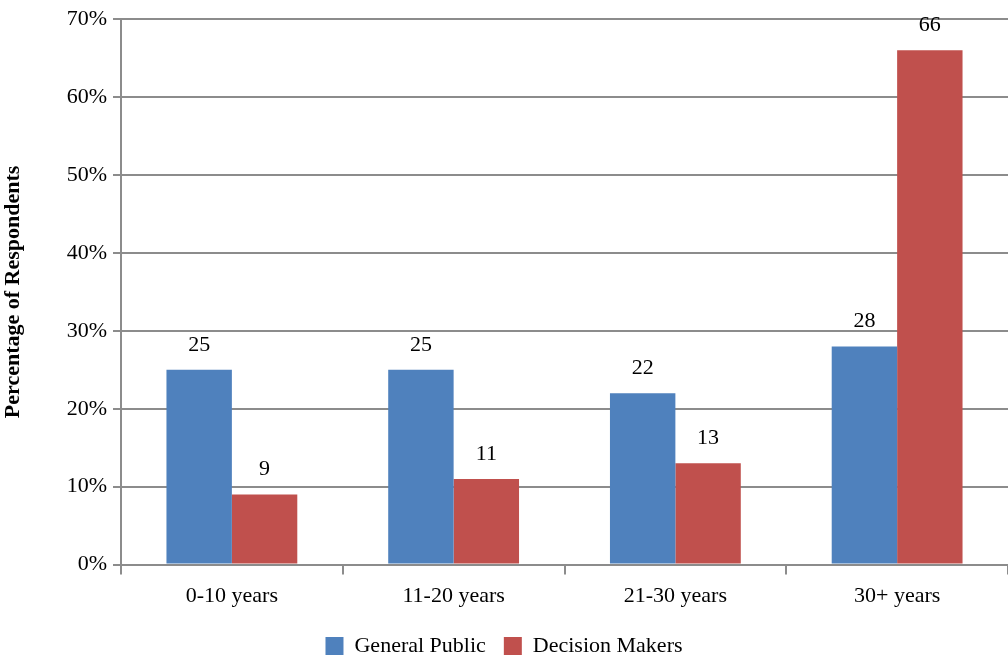 This screenshot has height=667, width=1008. What do you see at coordinates (486, 452) in the screenshot?
I see `data-label: 11` at bounding box center [486, 452].